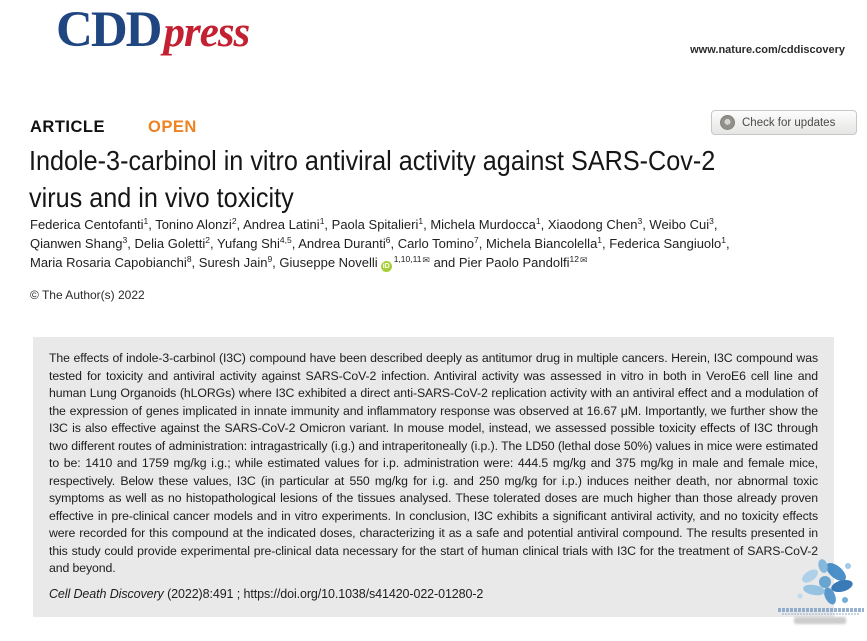 Image resolution: width=867 pixels, height=641 pixels. I want to click on citation-volume-page: (2022)8:491 ;, so click(203, 593).